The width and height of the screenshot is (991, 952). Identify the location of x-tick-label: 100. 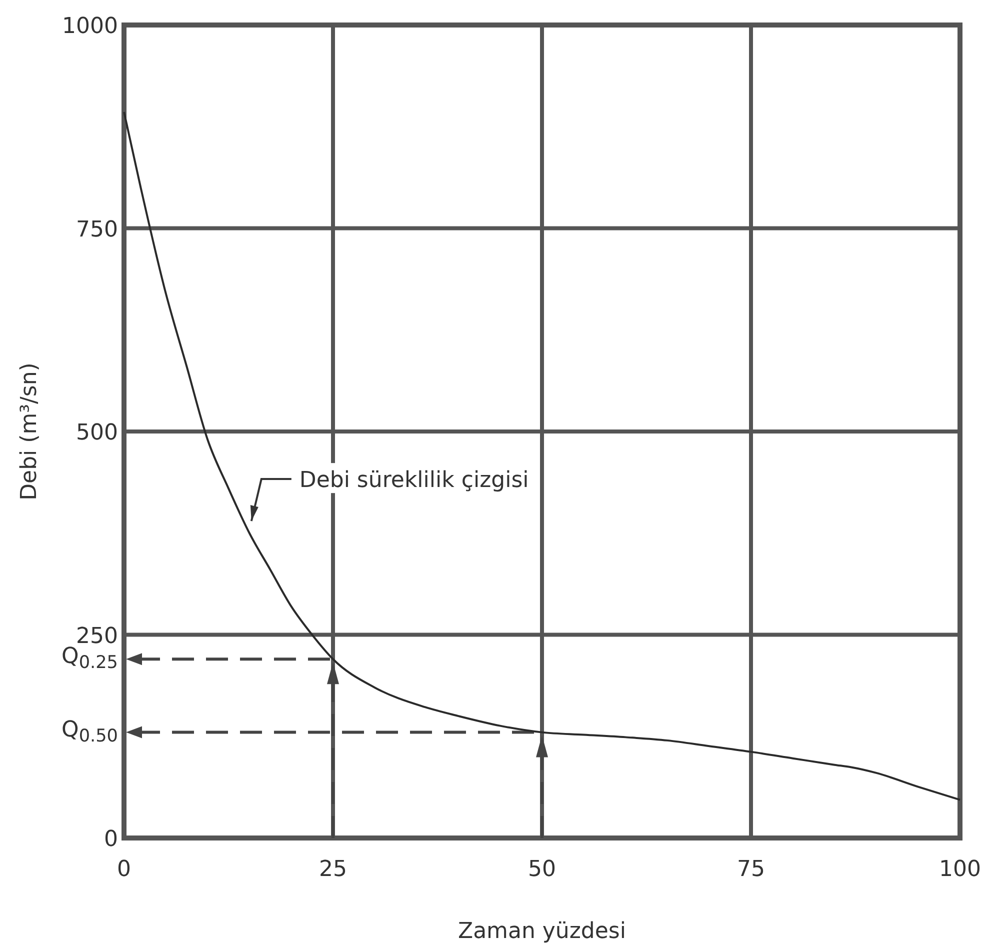
(960, 869).